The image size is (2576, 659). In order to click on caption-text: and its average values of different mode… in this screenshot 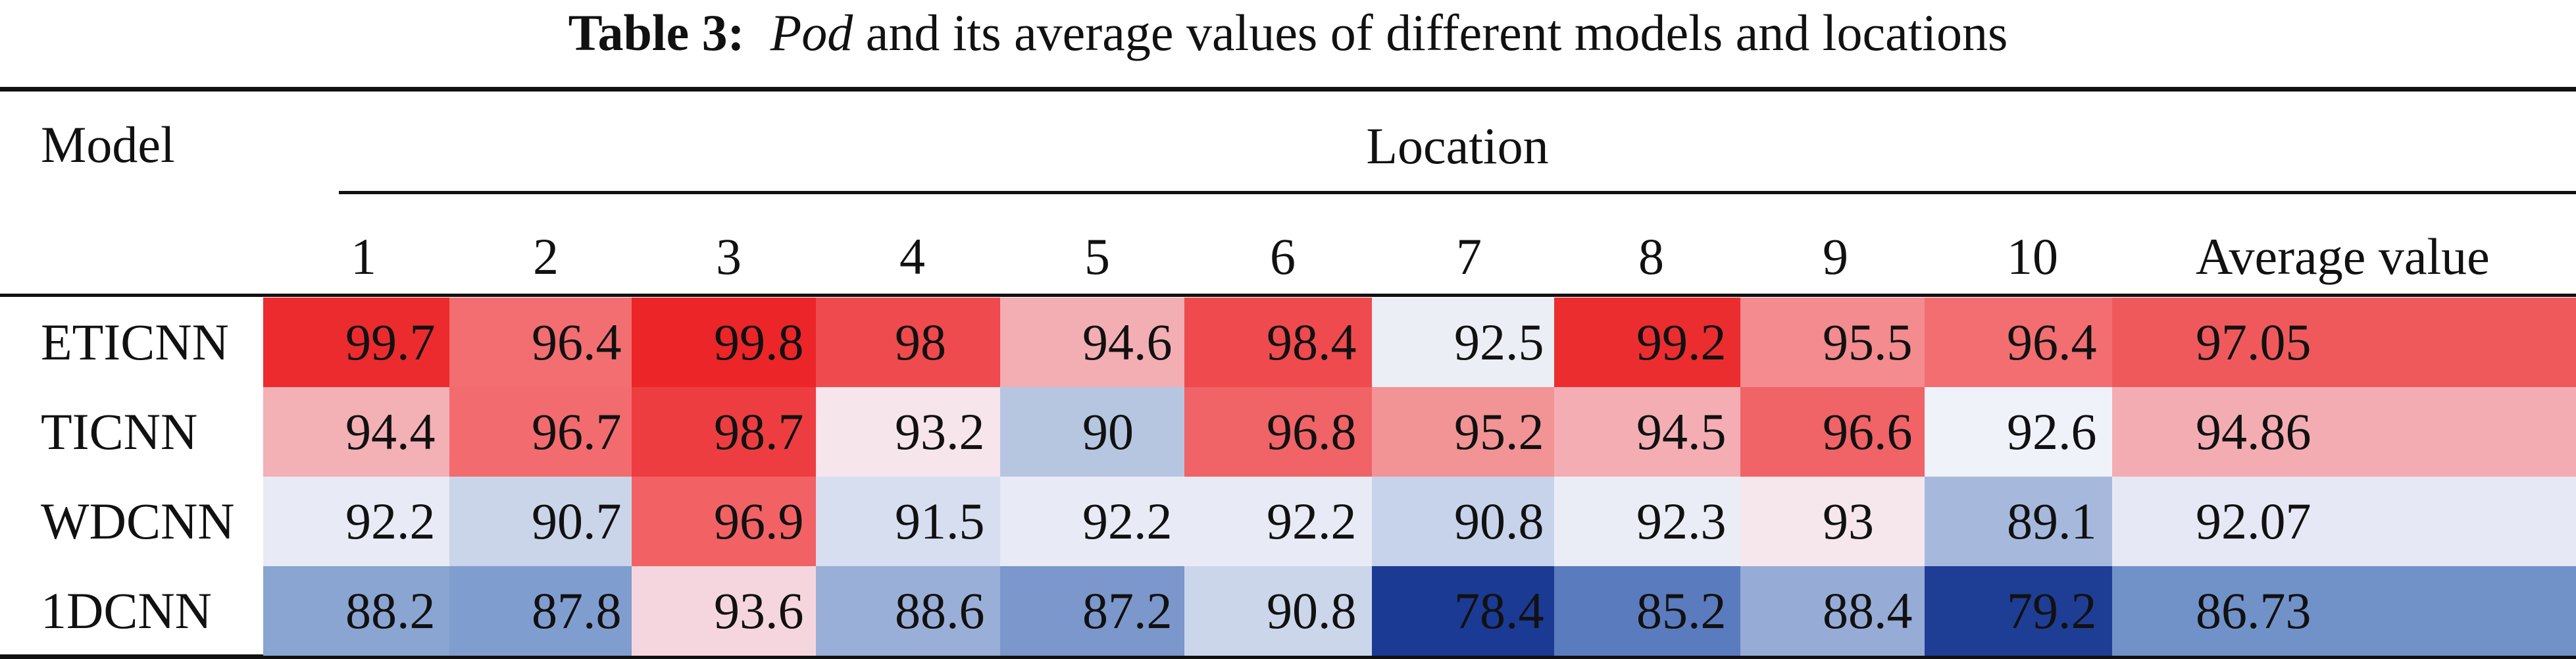, I will do `click(1437, 33)`.